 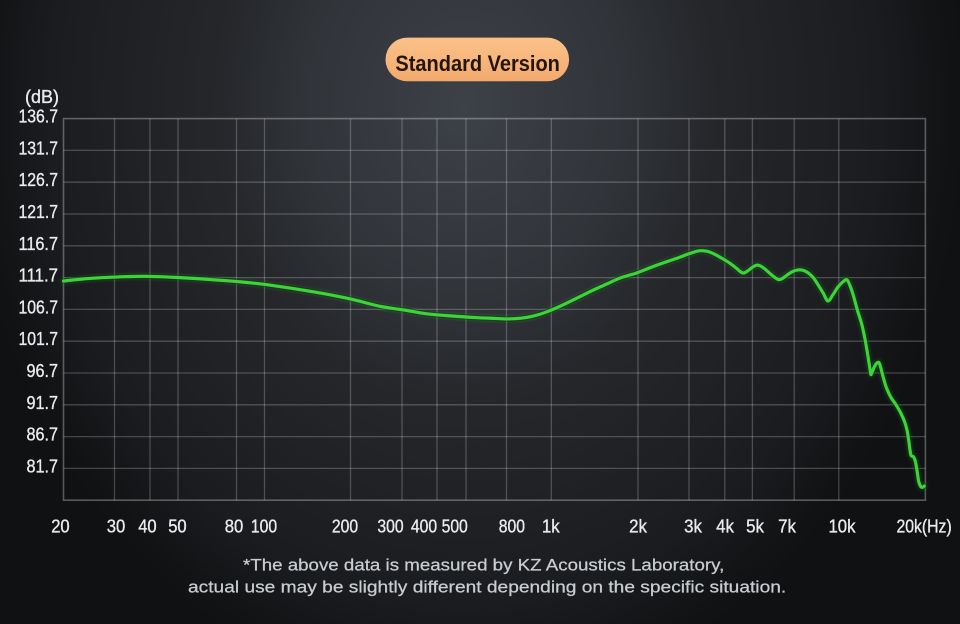 I want to click on svg-text: (dB), so click(x=42, y=96).